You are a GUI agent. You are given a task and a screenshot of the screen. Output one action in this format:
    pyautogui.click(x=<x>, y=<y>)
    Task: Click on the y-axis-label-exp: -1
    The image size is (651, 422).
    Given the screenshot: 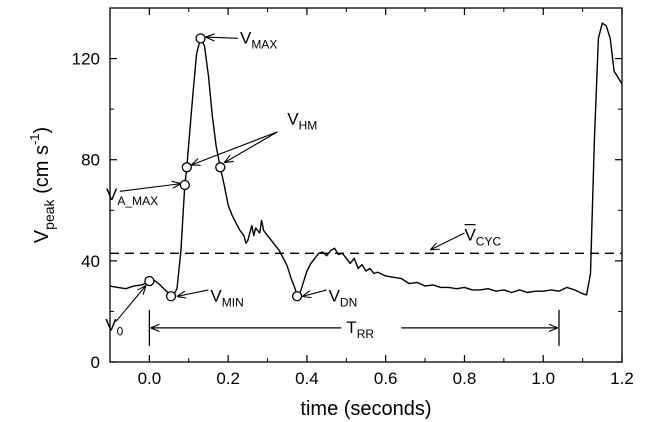 What is the action you would take?
    pyautogui.click(x=34, y=139)
    